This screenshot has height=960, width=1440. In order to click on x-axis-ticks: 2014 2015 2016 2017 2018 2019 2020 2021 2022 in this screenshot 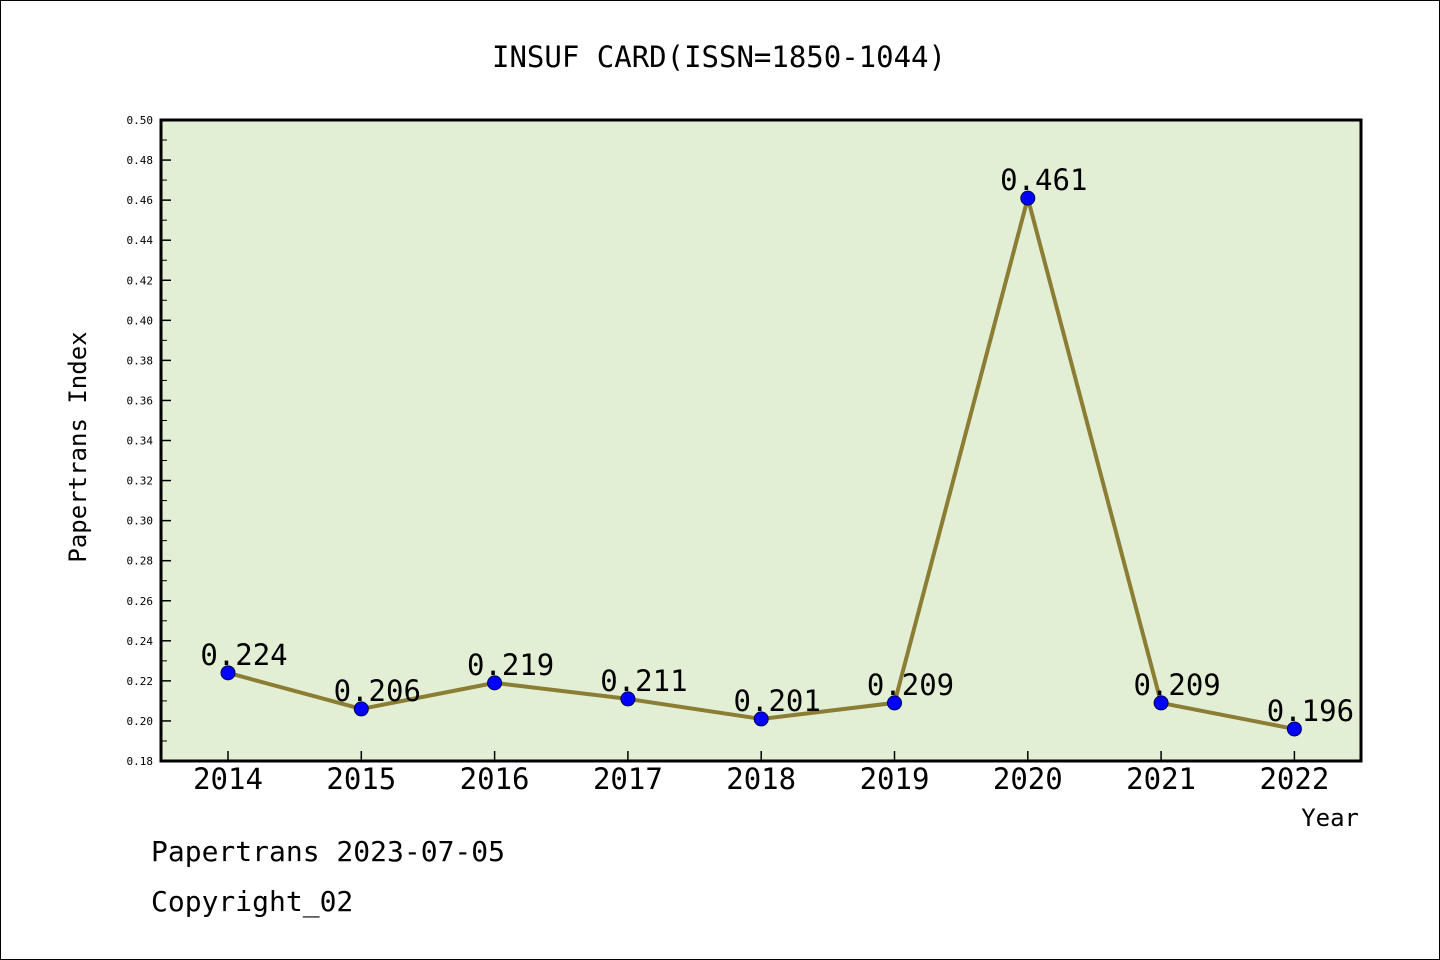, I will do `click(761, 773)`.